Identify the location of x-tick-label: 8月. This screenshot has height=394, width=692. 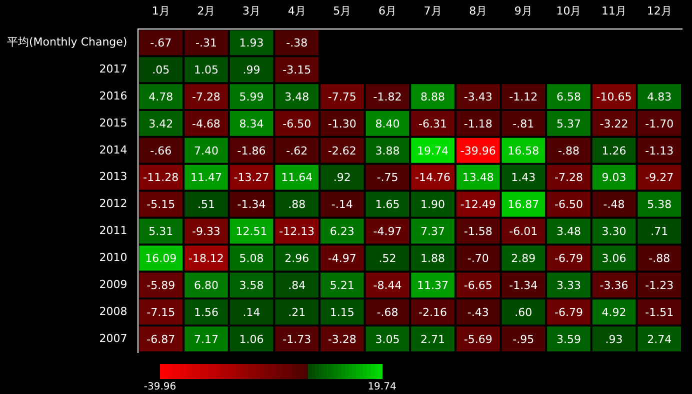
(478, 11).